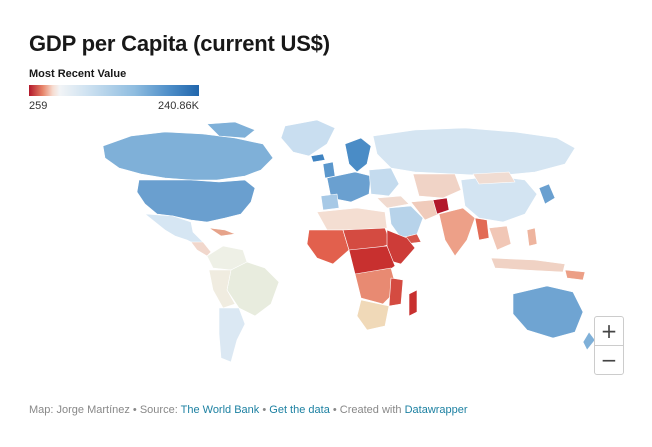 Image resolution: width=652 pixels, height=447 pixels. What do you see at coordinates (457, 232) in the screenshot?
I see `region-india` at bounding box center [457, 232].